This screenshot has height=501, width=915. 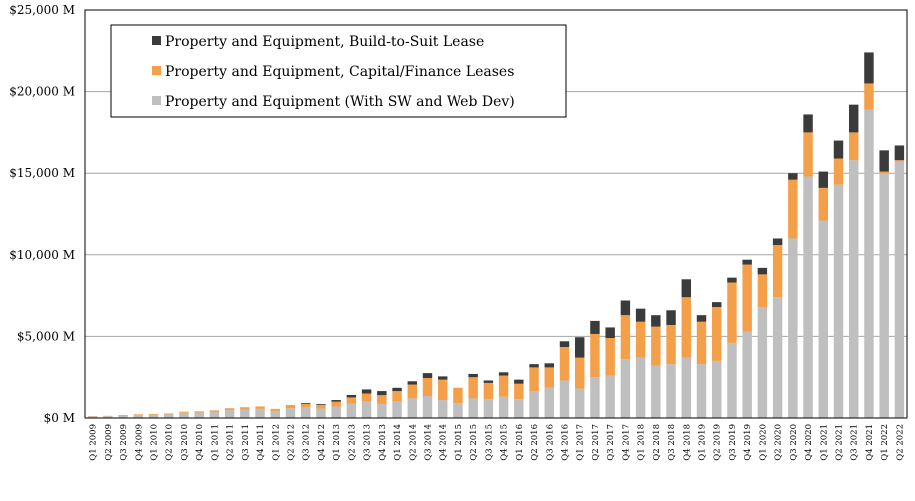 What do you see at coordinates (94, 442) in the screenshot?
I see `x-tick-label: Q1 2009` at bounding box center [94, 442].